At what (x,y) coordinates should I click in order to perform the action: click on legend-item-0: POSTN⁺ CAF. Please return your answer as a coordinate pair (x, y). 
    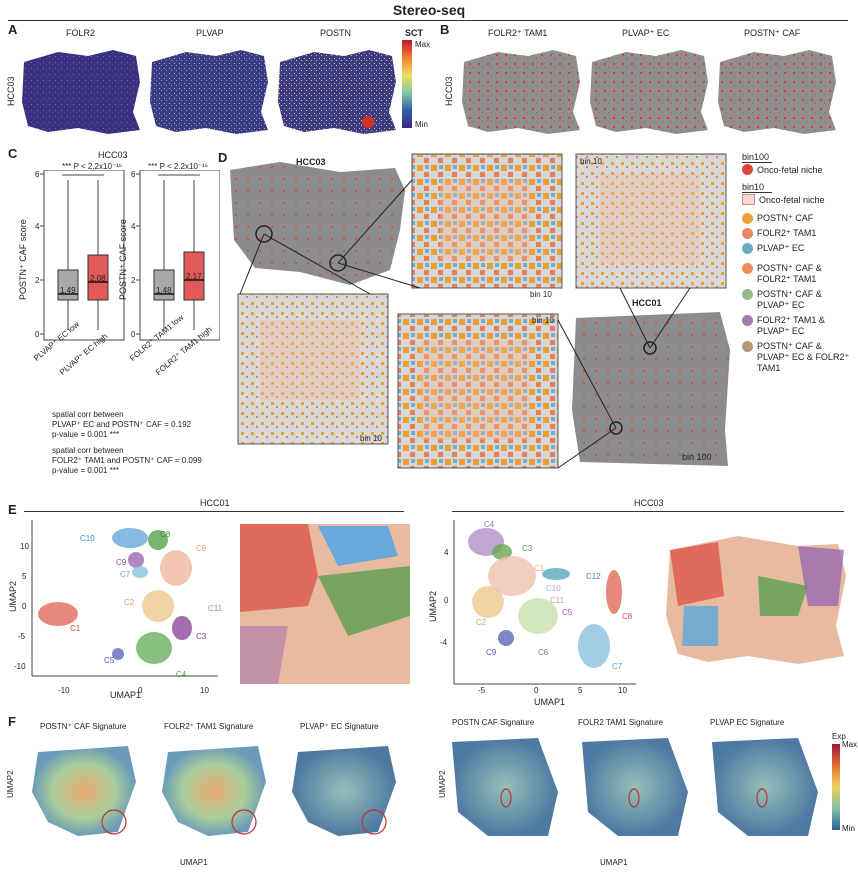
    Looking at the image, I should click on (798, 218).